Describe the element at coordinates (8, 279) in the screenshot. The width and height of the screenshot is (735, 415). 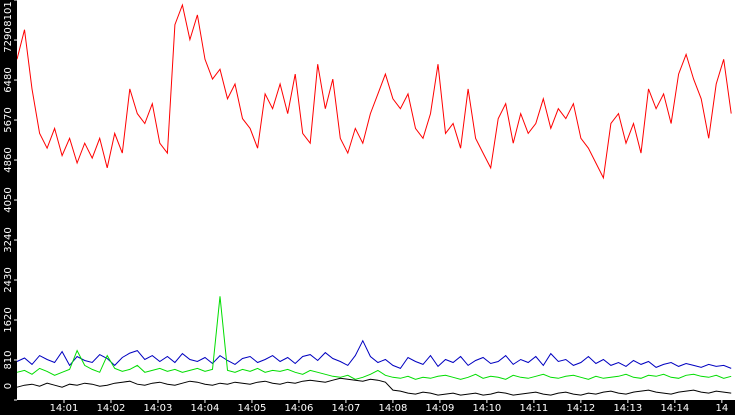
I see `y-tick-label: 2430` at that location.